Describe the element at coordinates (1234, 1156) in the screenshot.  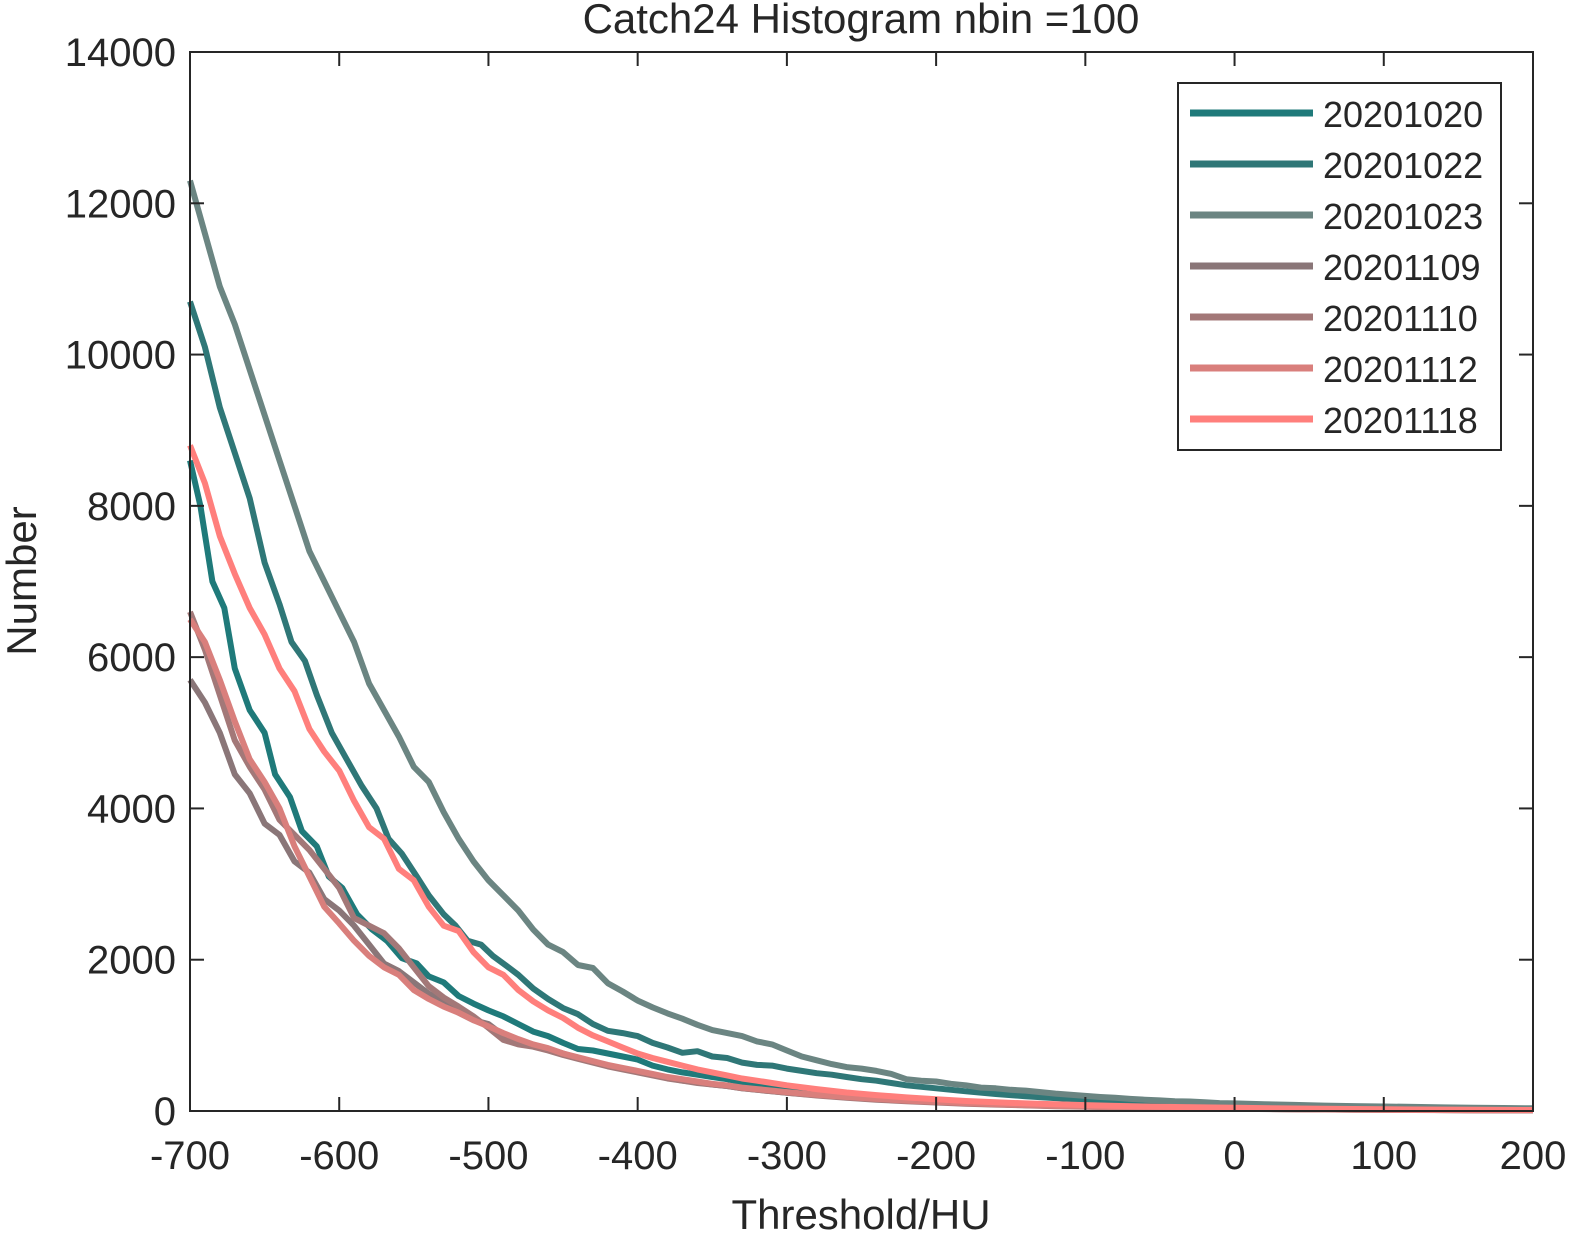
I see `x-tick-label: 0` at that location.